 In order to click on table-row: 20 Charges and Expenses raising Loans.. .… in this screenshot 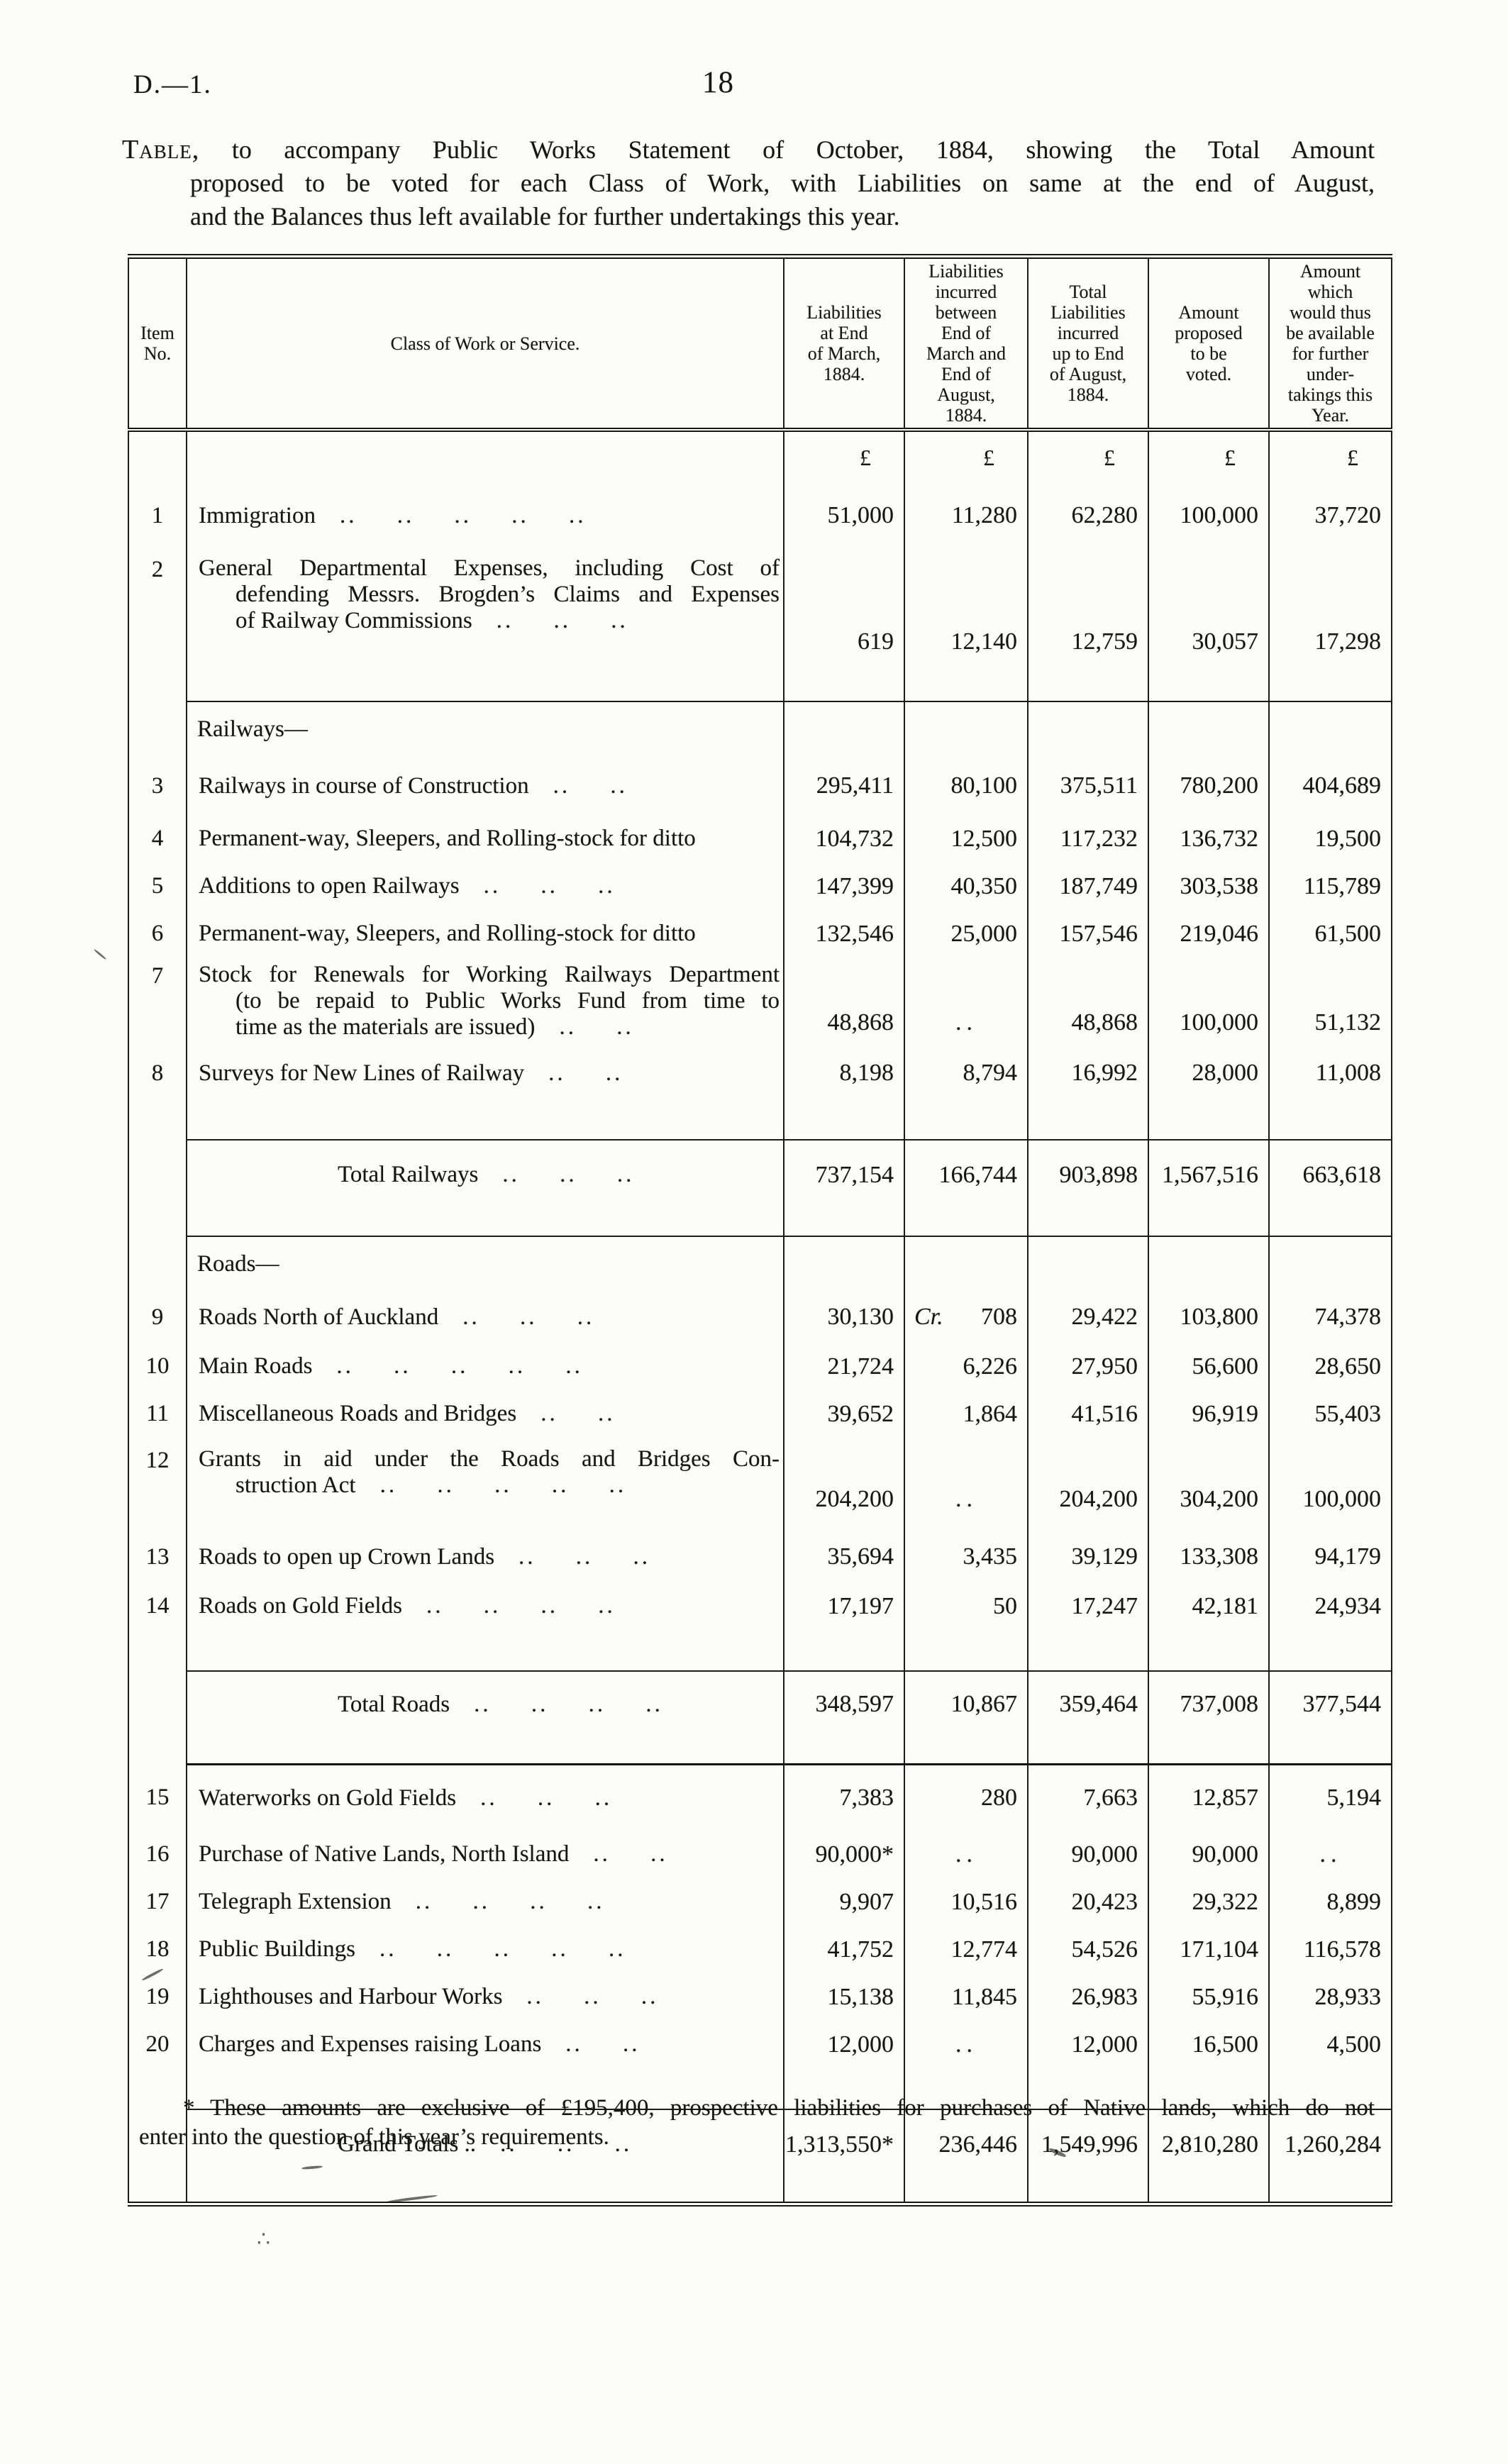, I will do `click(760, 2045)`.